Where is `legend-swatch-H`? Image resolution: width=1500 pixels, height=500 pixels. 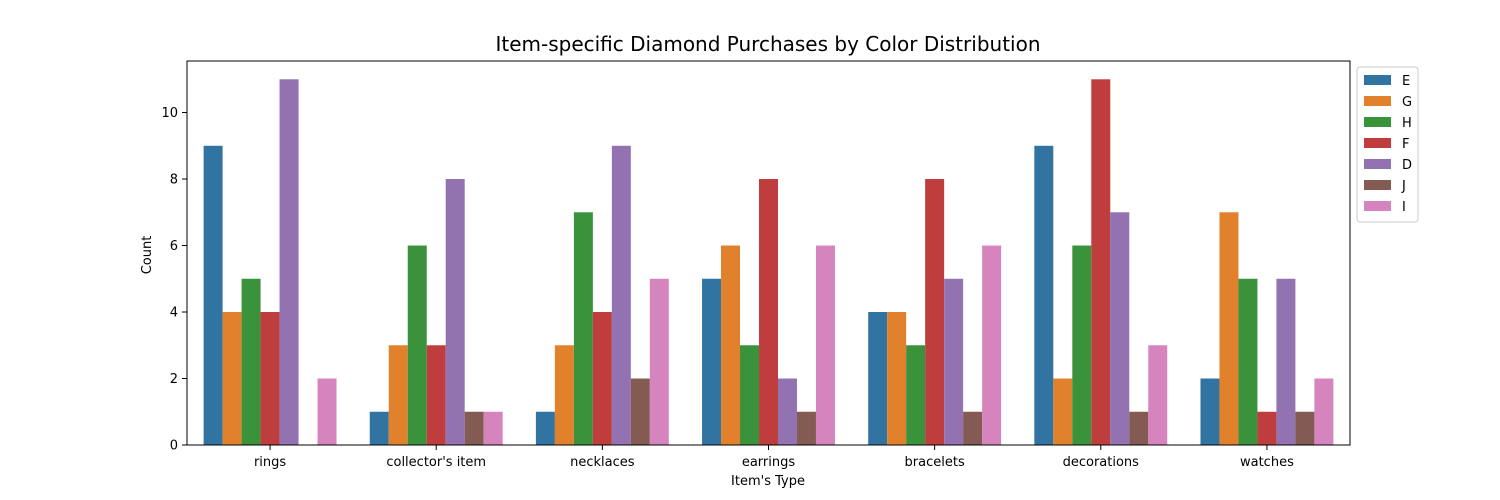 legend-swatch-H is located at coordinates (1377, 122).